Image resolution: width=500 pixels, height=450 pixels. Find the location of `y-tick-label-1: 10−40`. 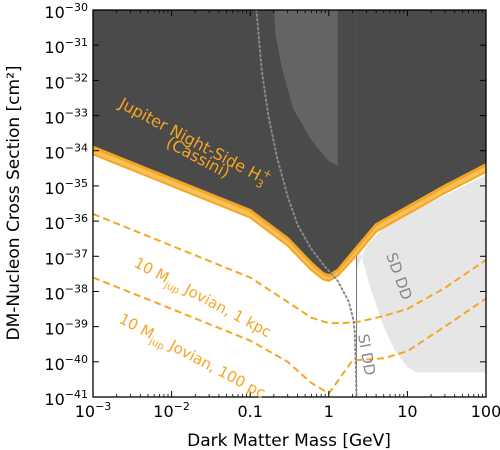

y-tick-label-1: 10−40 is located at coordinates (66, 363).